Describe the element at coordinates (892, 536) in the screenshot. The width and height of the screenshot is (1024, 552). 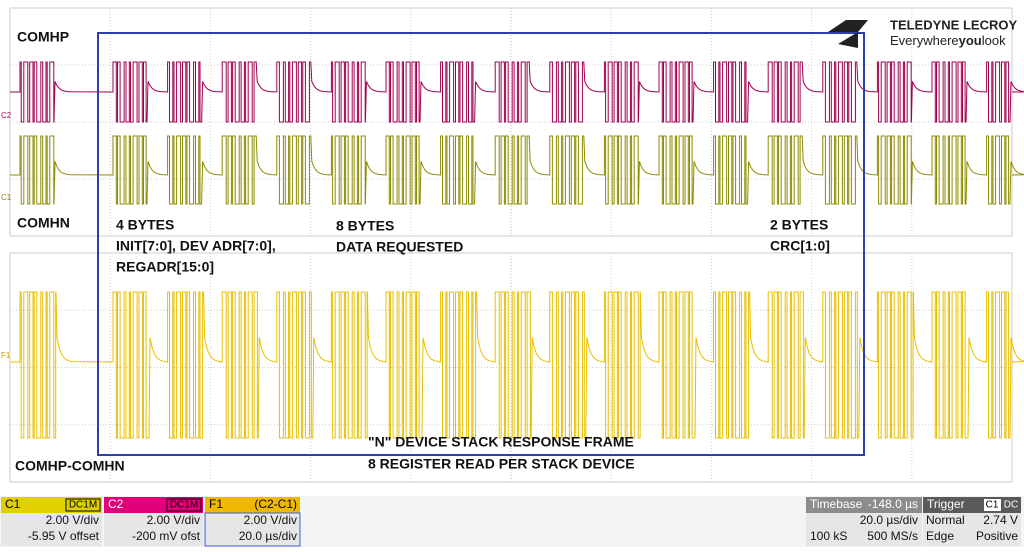
I see `timebase-rate: 500 MS/s` at that location.